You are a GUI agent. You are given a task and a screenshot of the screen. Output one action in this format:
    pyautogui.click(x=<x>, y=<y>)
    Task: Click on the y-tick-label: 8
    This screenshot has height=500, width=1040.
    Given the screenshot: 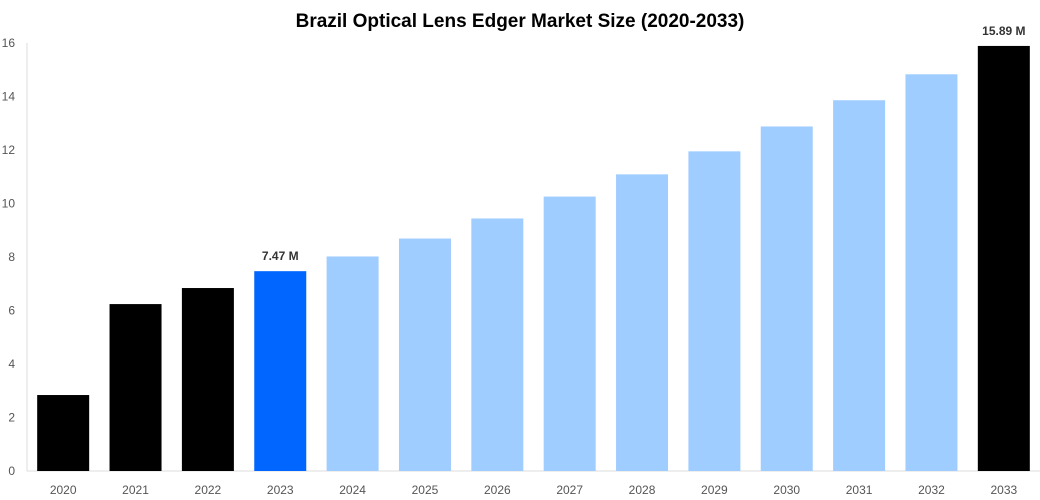 What is the action you would take?
    pyautogui.click(x=11, y=257)
    